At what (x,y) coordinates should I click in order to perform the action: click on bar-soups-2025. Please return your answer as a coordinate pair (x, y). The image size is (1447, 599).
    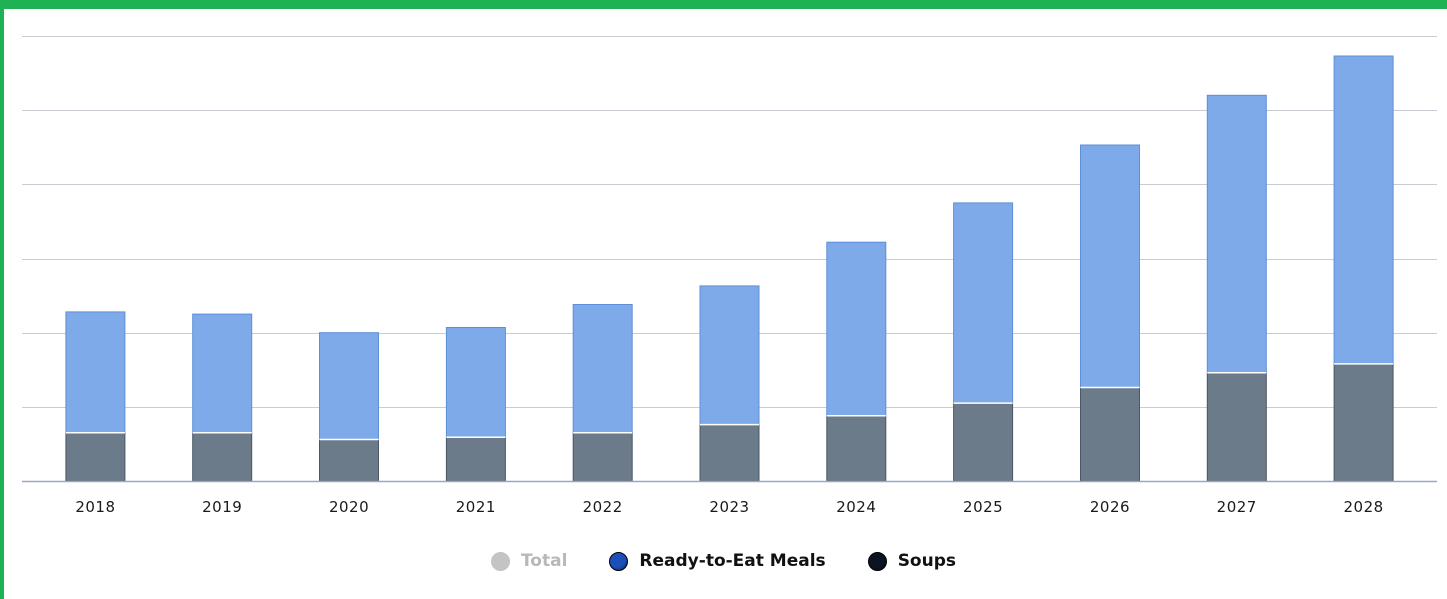
    Looking at the image, I should click on (983, 442).